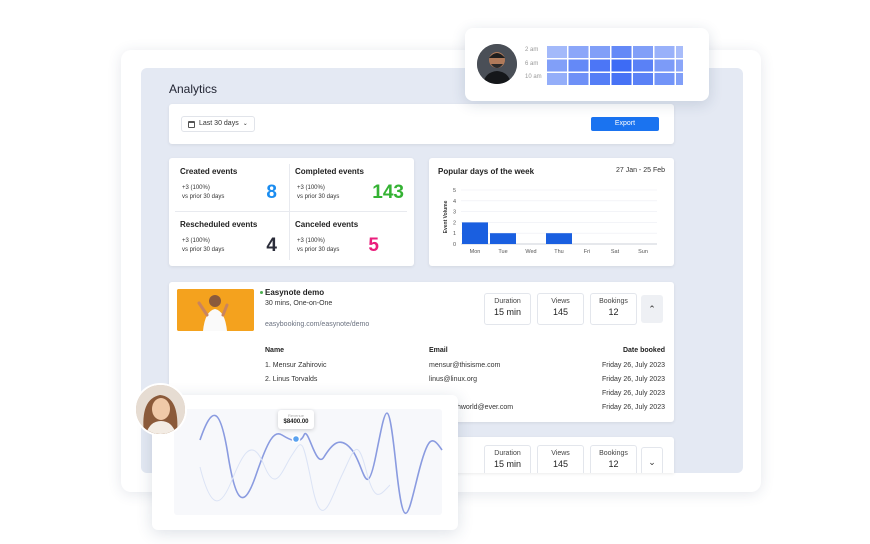 This screenshot has width=870, height=544. I want to click on event-title: Easynote demo, so click(295, 292).